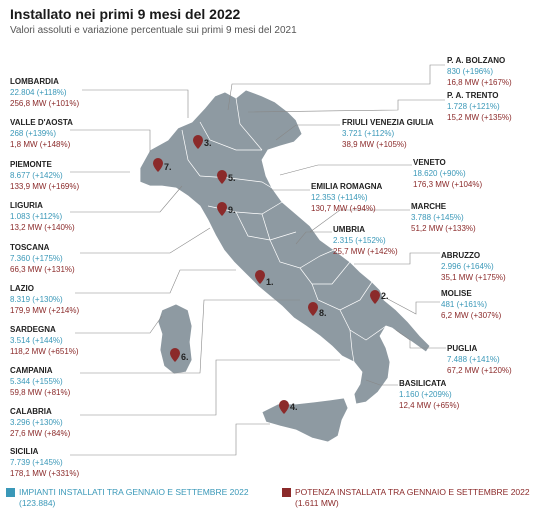  What do you see at coordinates (31, 164) in the screenshot?
I see `region-name: PIEMONTE` at bounding box center [31, 164].